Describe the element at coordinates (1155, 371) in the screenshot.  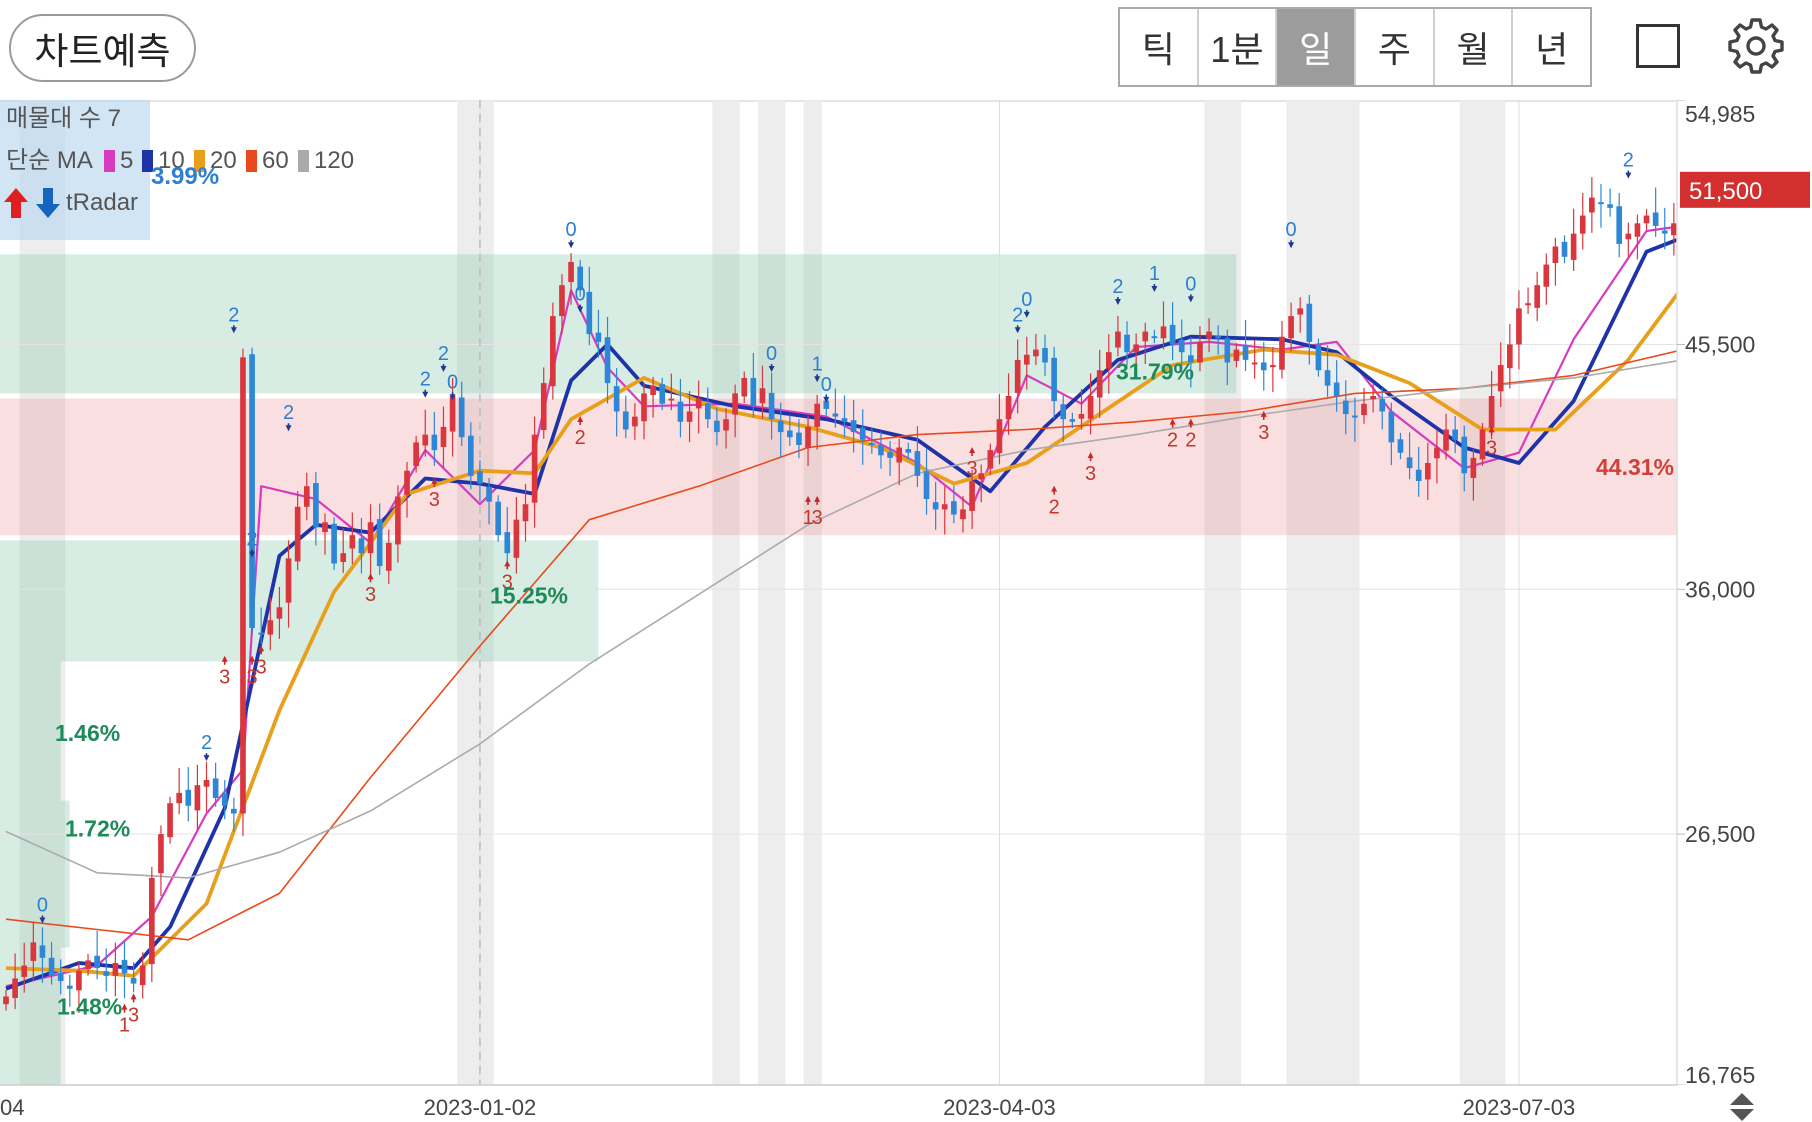
I see `band-percent-label: 31.79%` at that location.